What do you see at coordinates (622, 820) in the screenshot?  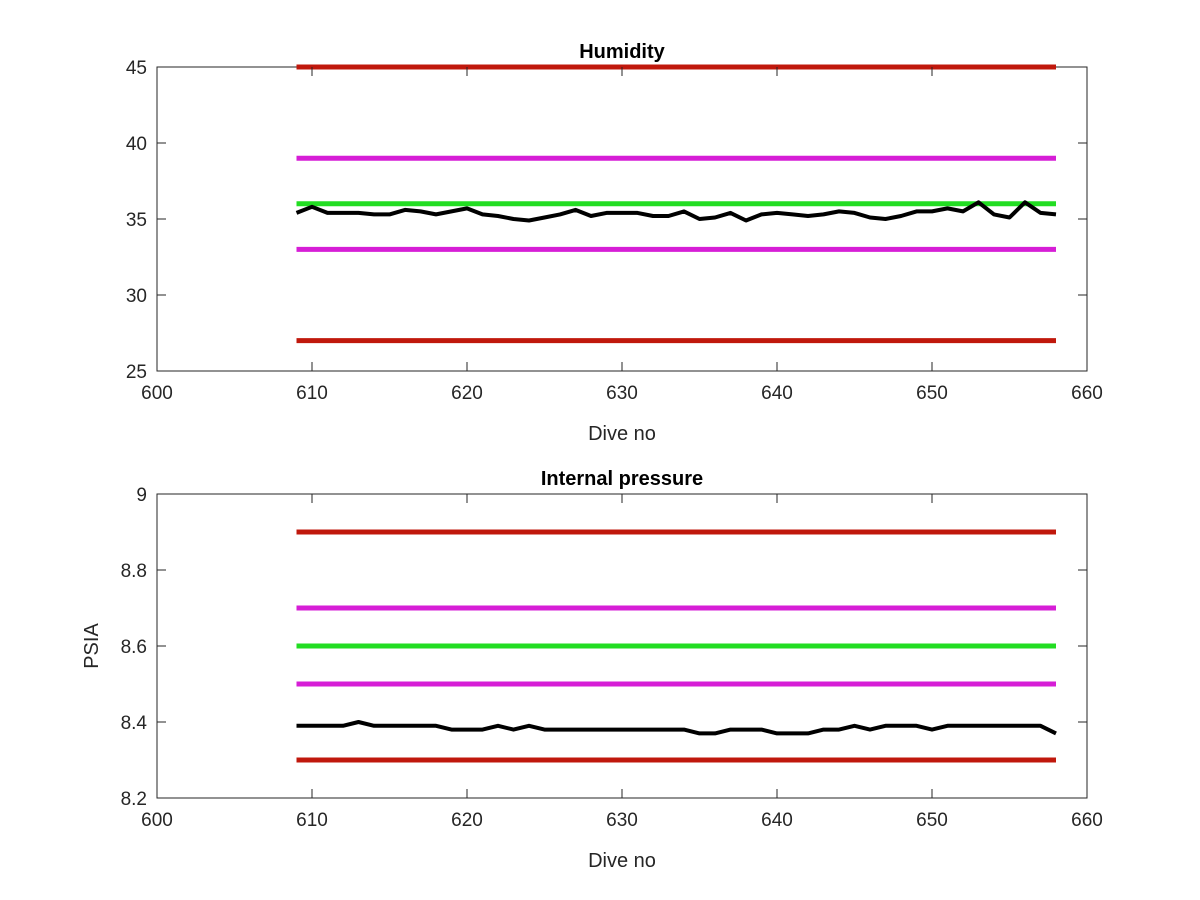 I see `x-tick-label-internal-pressure: 630` at bounding box center [622, 820].